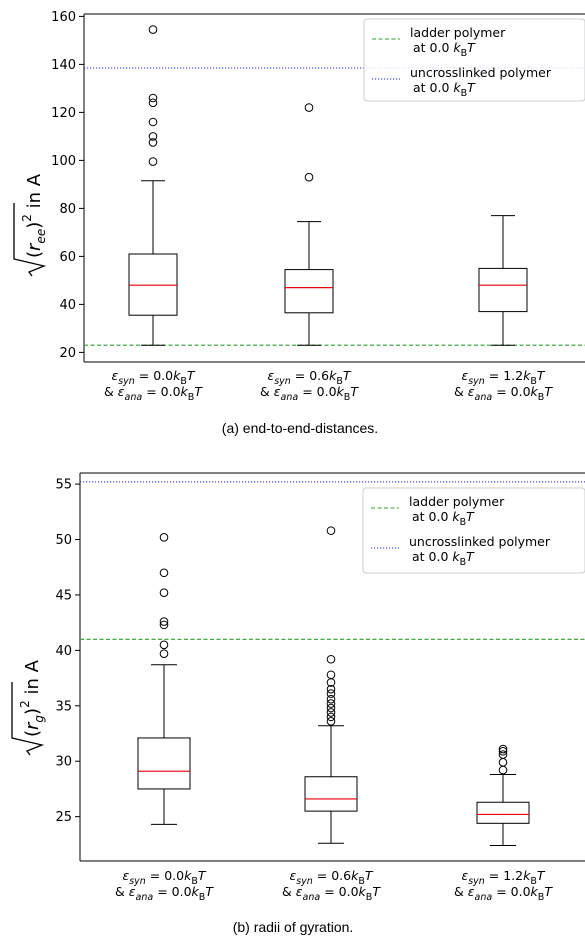 This screenshot has height=940, width=585. I want to click on y-tick-label: 80, so click(67, 209).